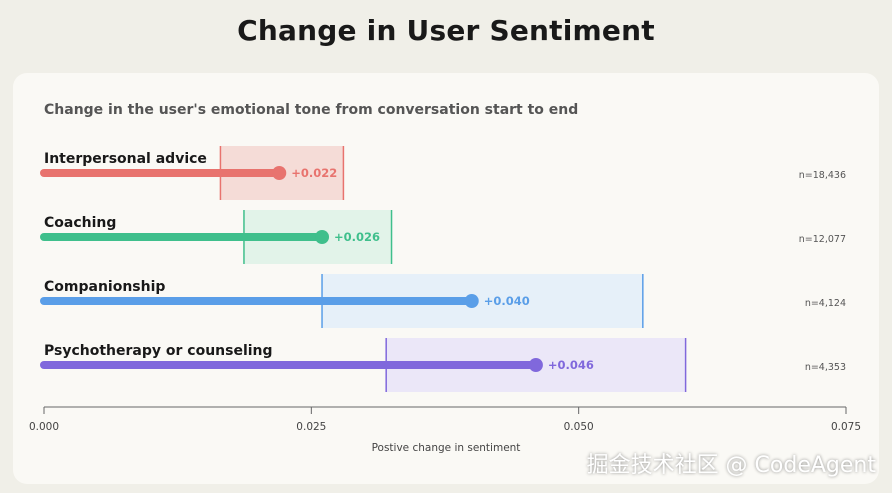  Describe the element at coordinates (731, 465) in the screenshot. I see `watermark: 掘金技术社区 @ CodeAgent` at that location.